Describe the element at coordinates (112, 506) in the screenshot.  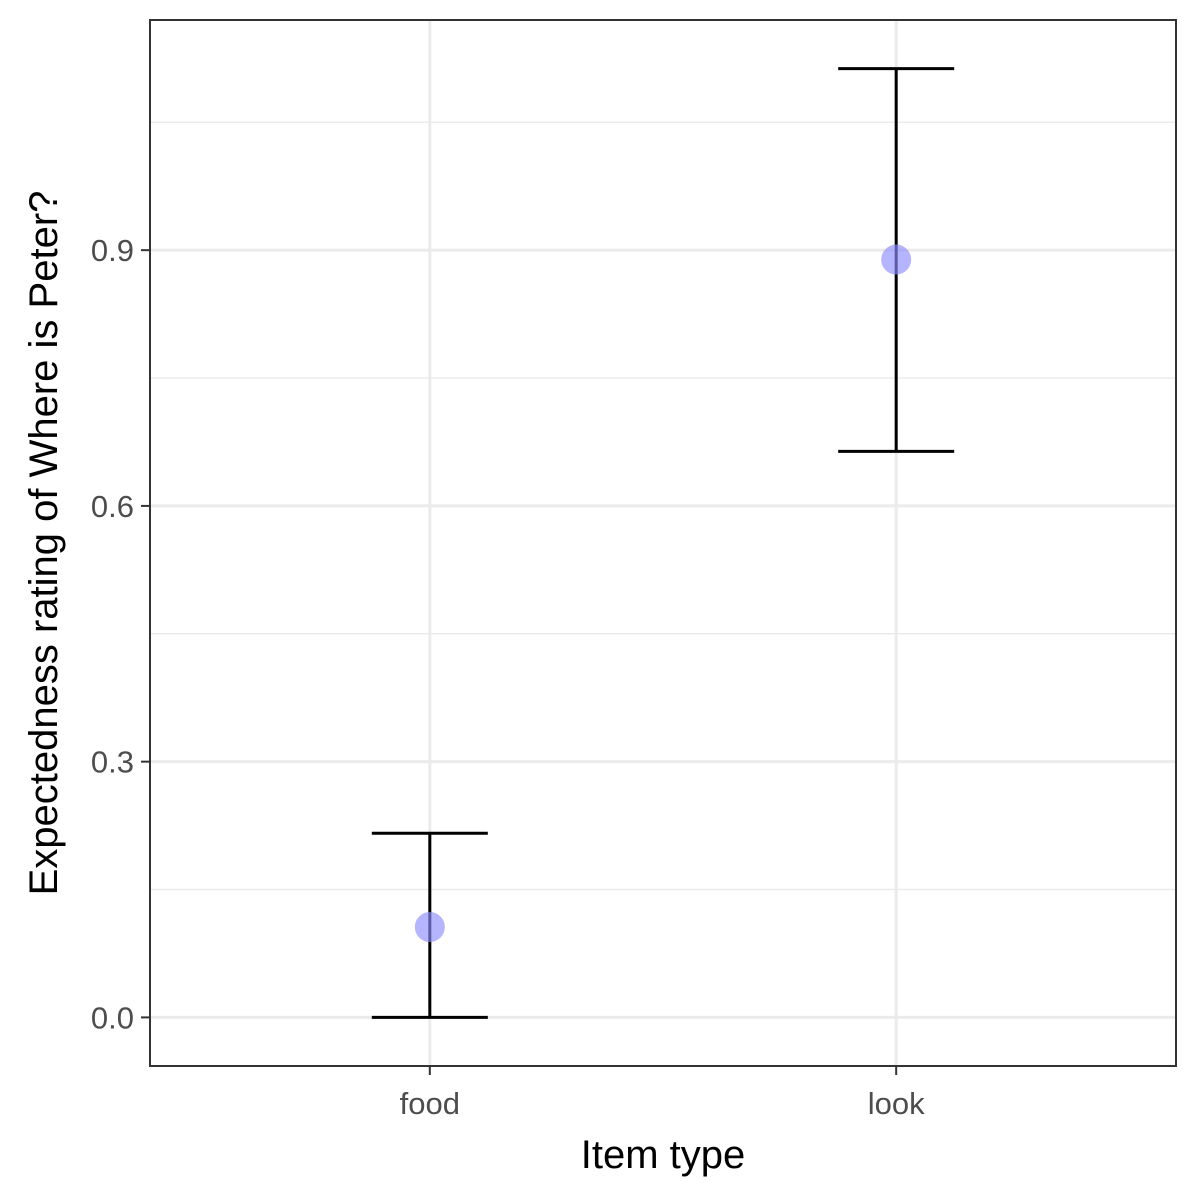
I see `y-tick-label: 0.6` at that location.